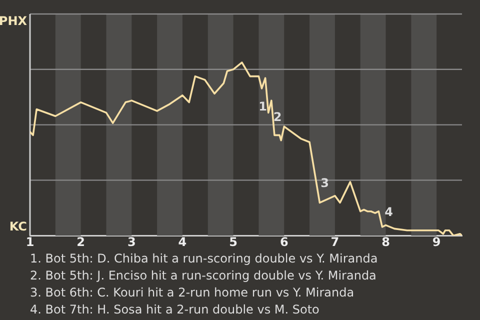 The height and width of the screenshot is (320, 480). I want to click on text: 3. Bot 6th: C. Kouri hit a 2-run home run vs Y. Miranda, so click(192, 293).